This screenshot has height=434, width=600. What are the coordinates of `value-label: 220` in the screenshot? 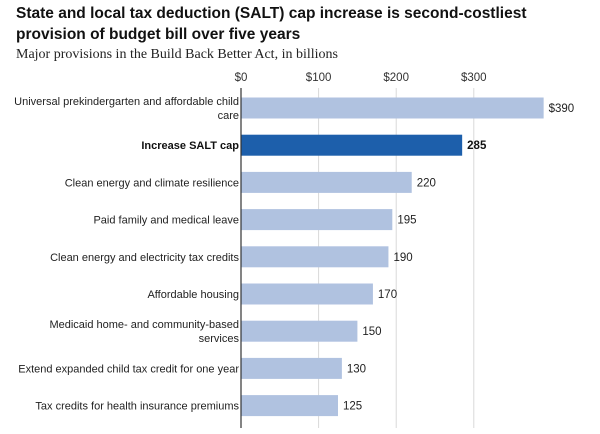 It's located at (426, 183).